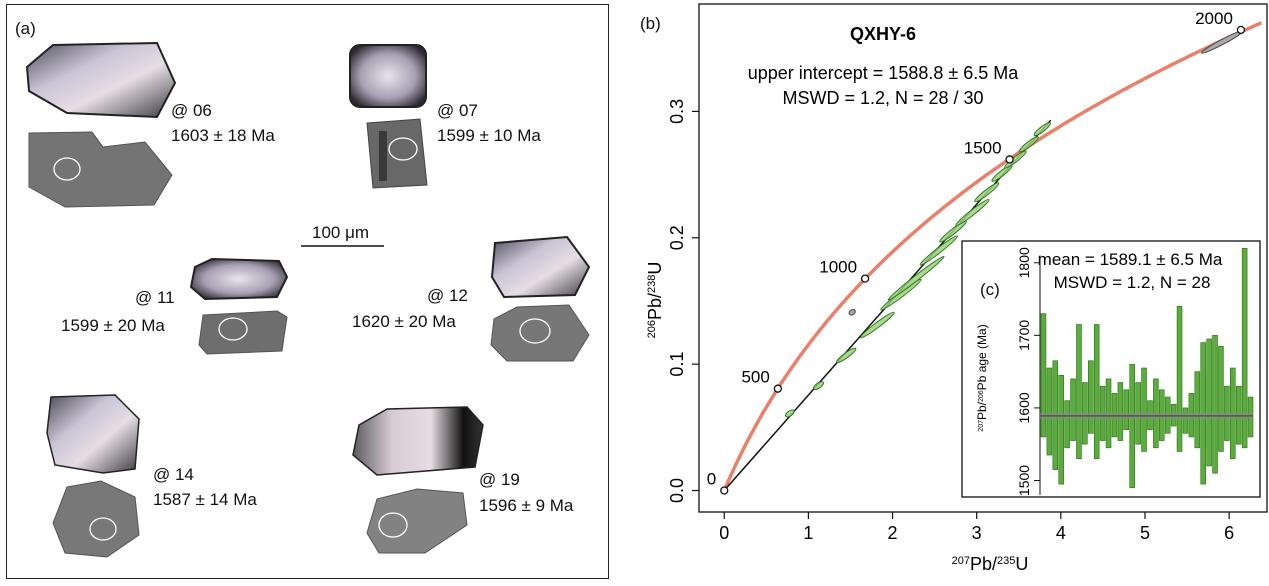 The height and width of the screenshot is (586, 1269). I want to click on grain-14-spot, so click(103, 529).